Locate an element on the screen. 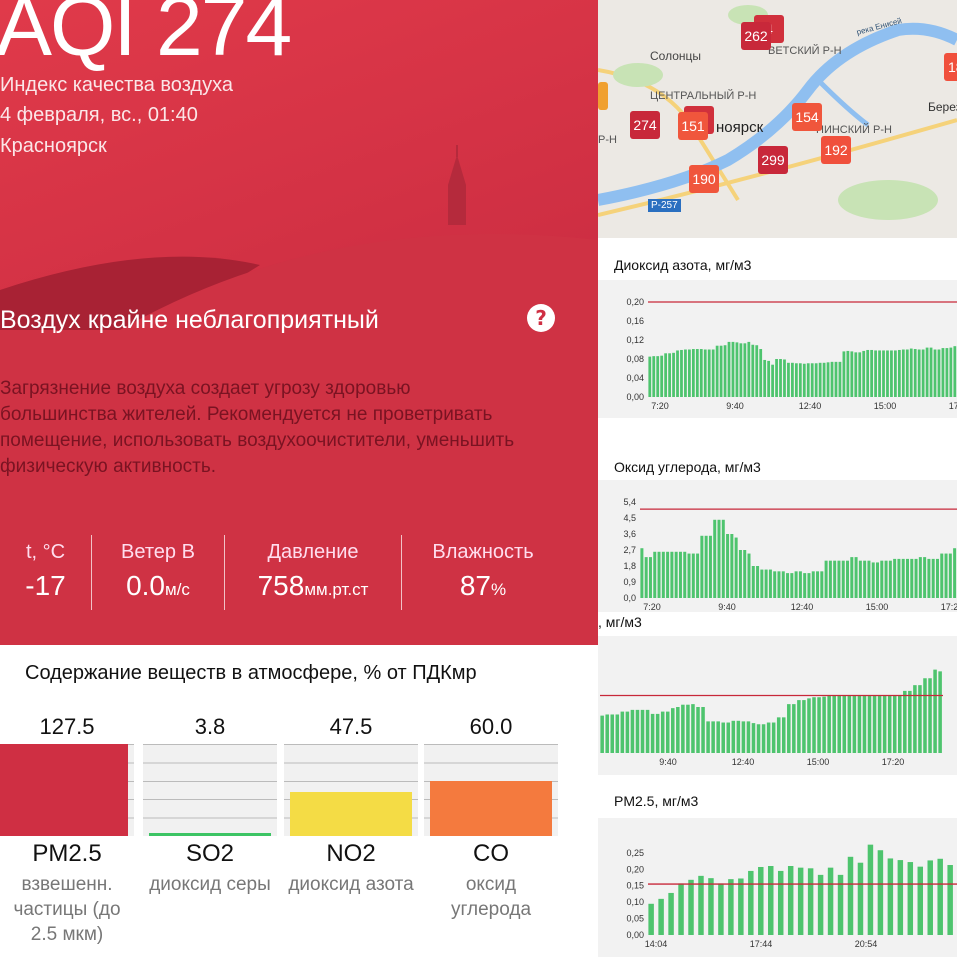 The height and width of the screenshot is (957, 957). stat-humidity: Влажность 87% is located at coordinates (483, 572).